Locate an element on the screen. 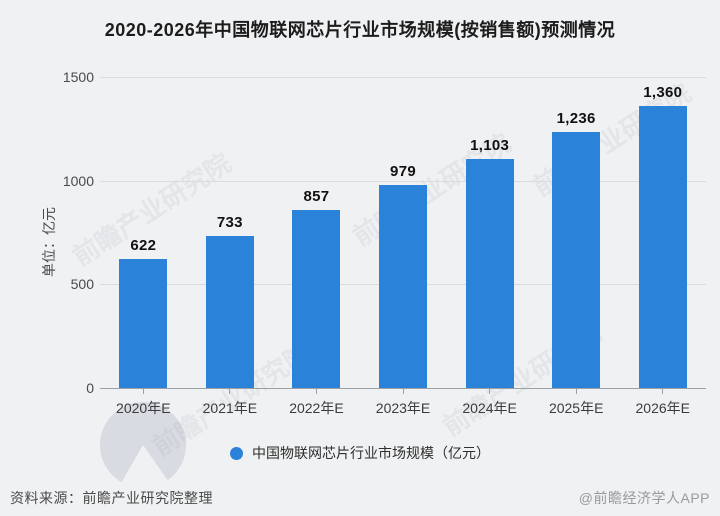 The image size is (720, 516). bar-group: 1,103 is located at coordinates (489, 232).